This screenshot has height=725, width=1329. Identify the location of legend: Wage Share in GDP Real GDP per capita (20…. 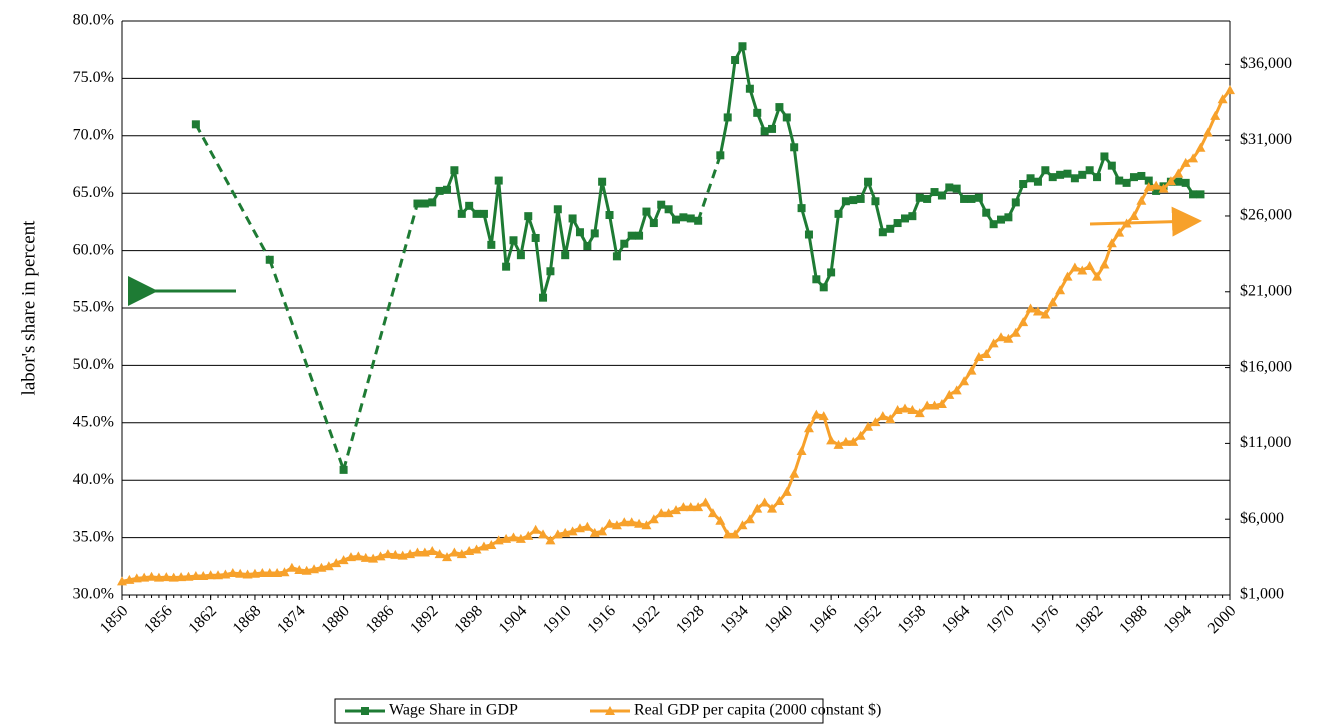
(613, 710).